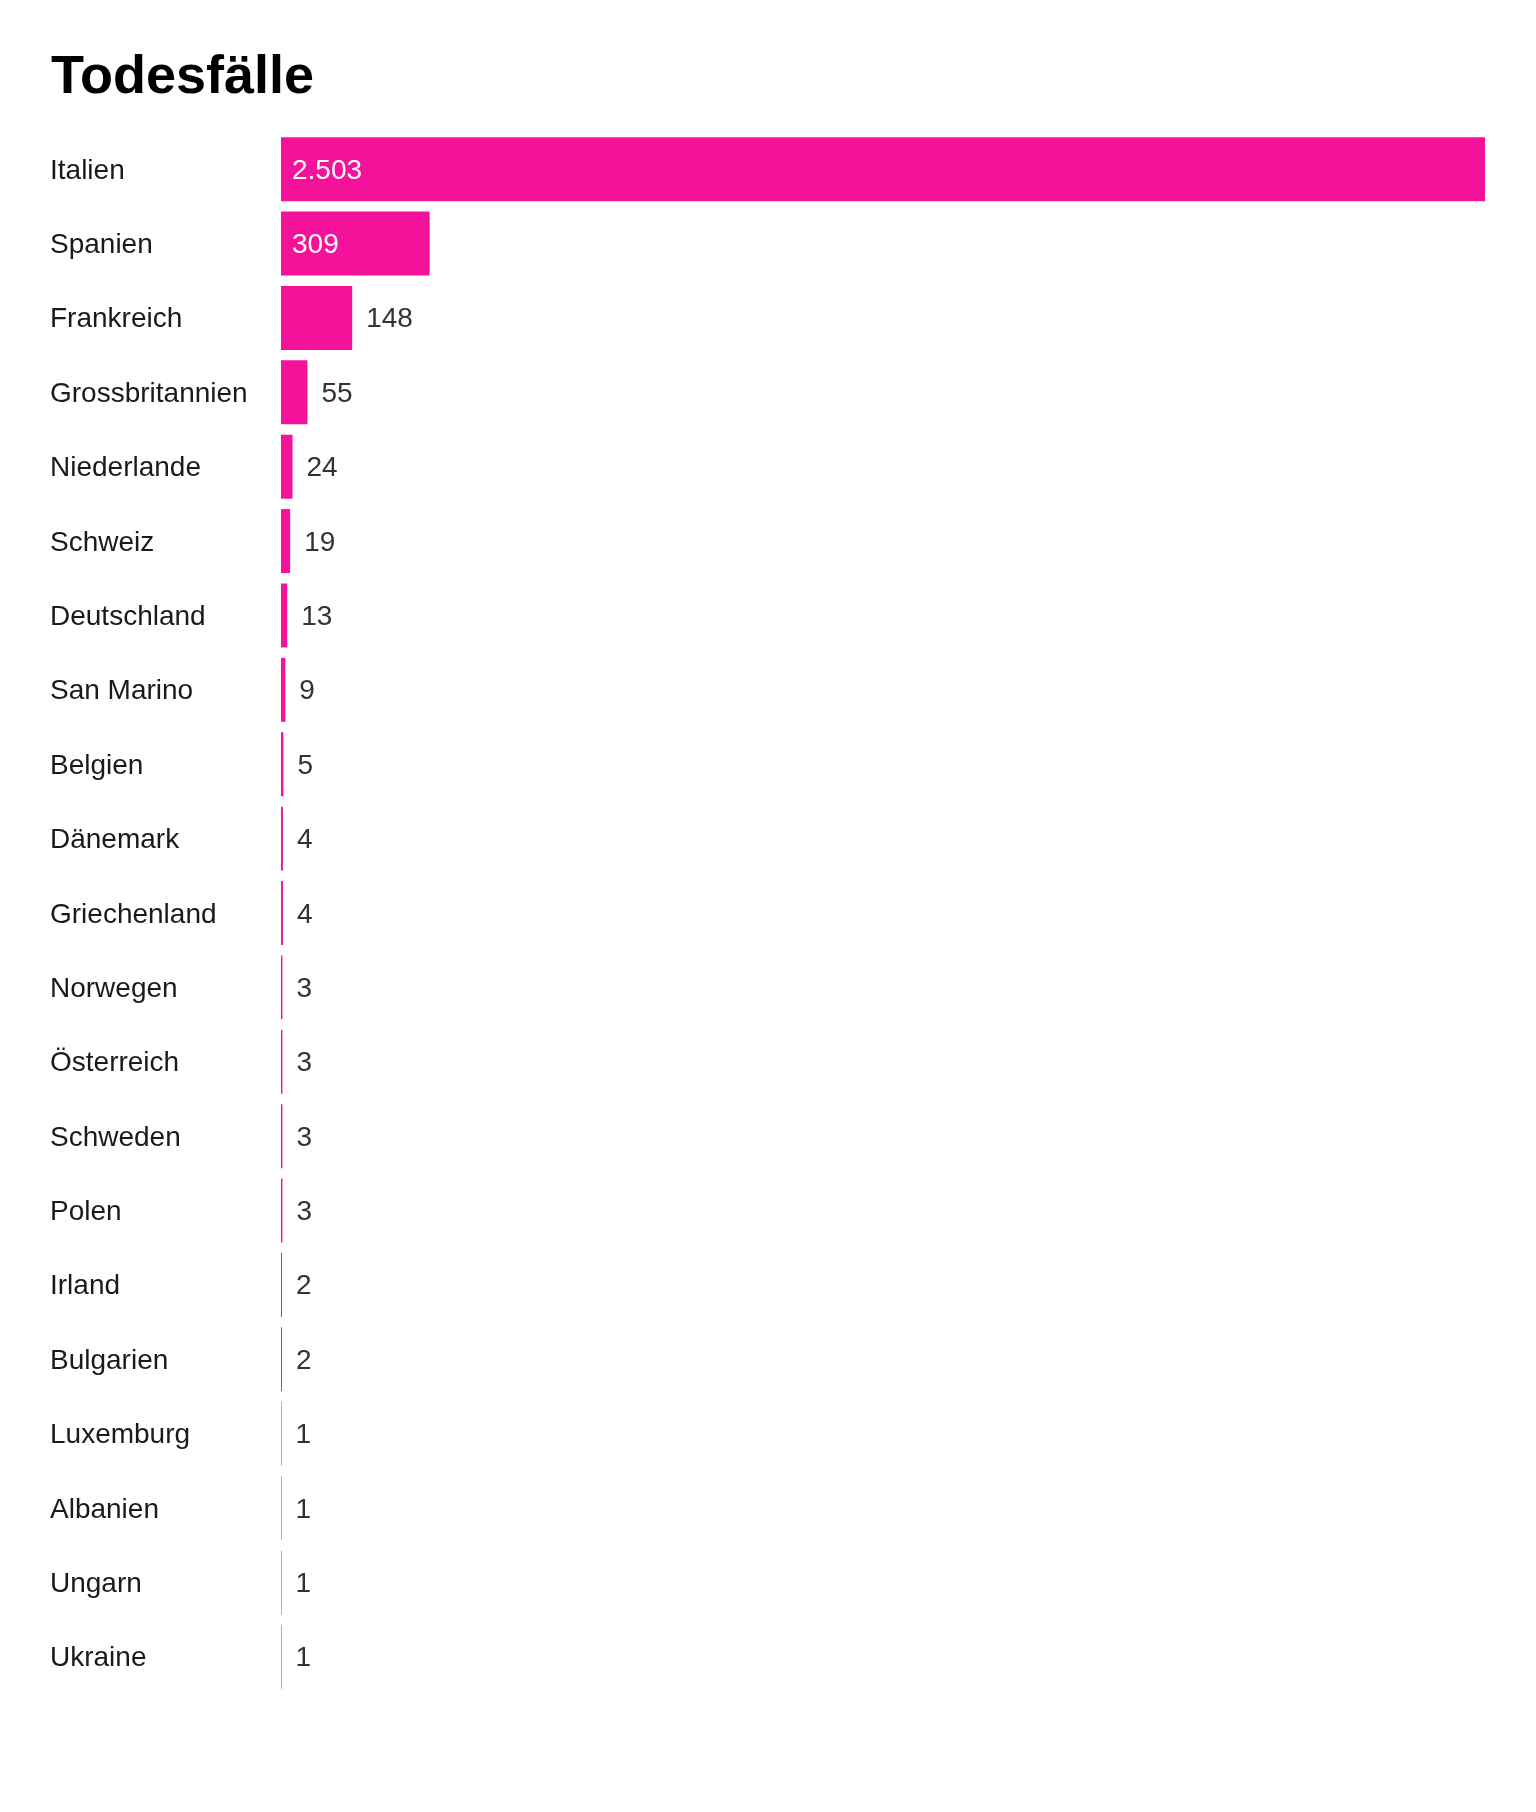 This screenshot has height=1812, width=1536. Describe the element at coordinates (149, 392) in the screenshot. I see `y-tick-label: Grossbritannien` at that location.